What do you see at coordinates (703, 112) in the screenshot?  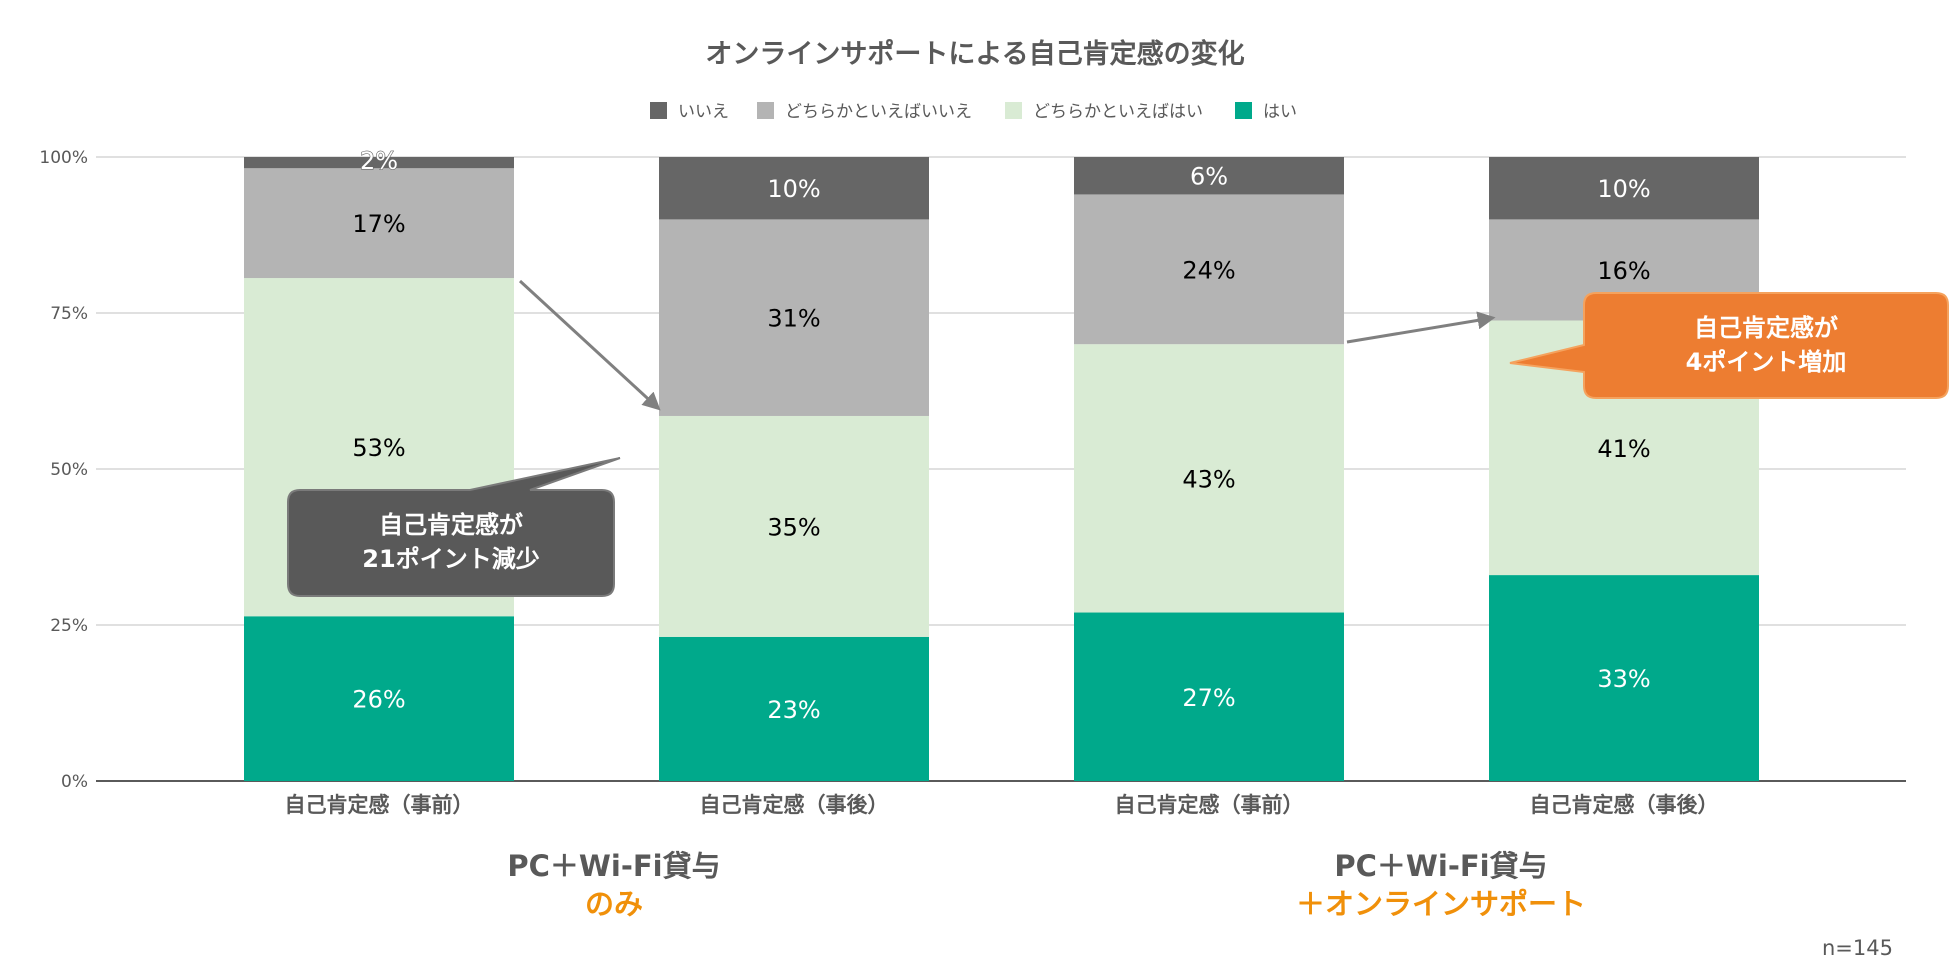 I see `legend-label: いいえ` at bounding box center [703, 112].